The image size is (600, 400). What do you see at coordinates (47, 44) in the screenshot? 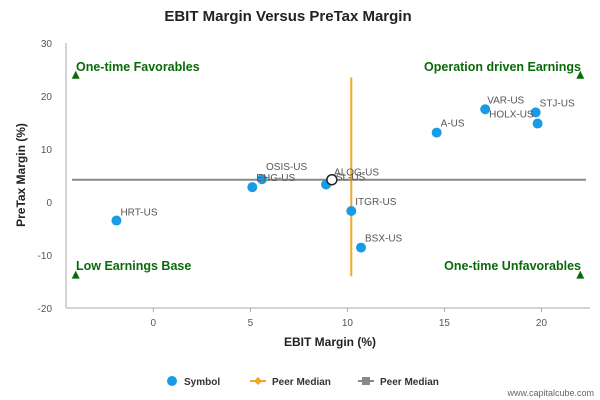
I see `y-tick-label: 30` at bounding box center [47, 44].